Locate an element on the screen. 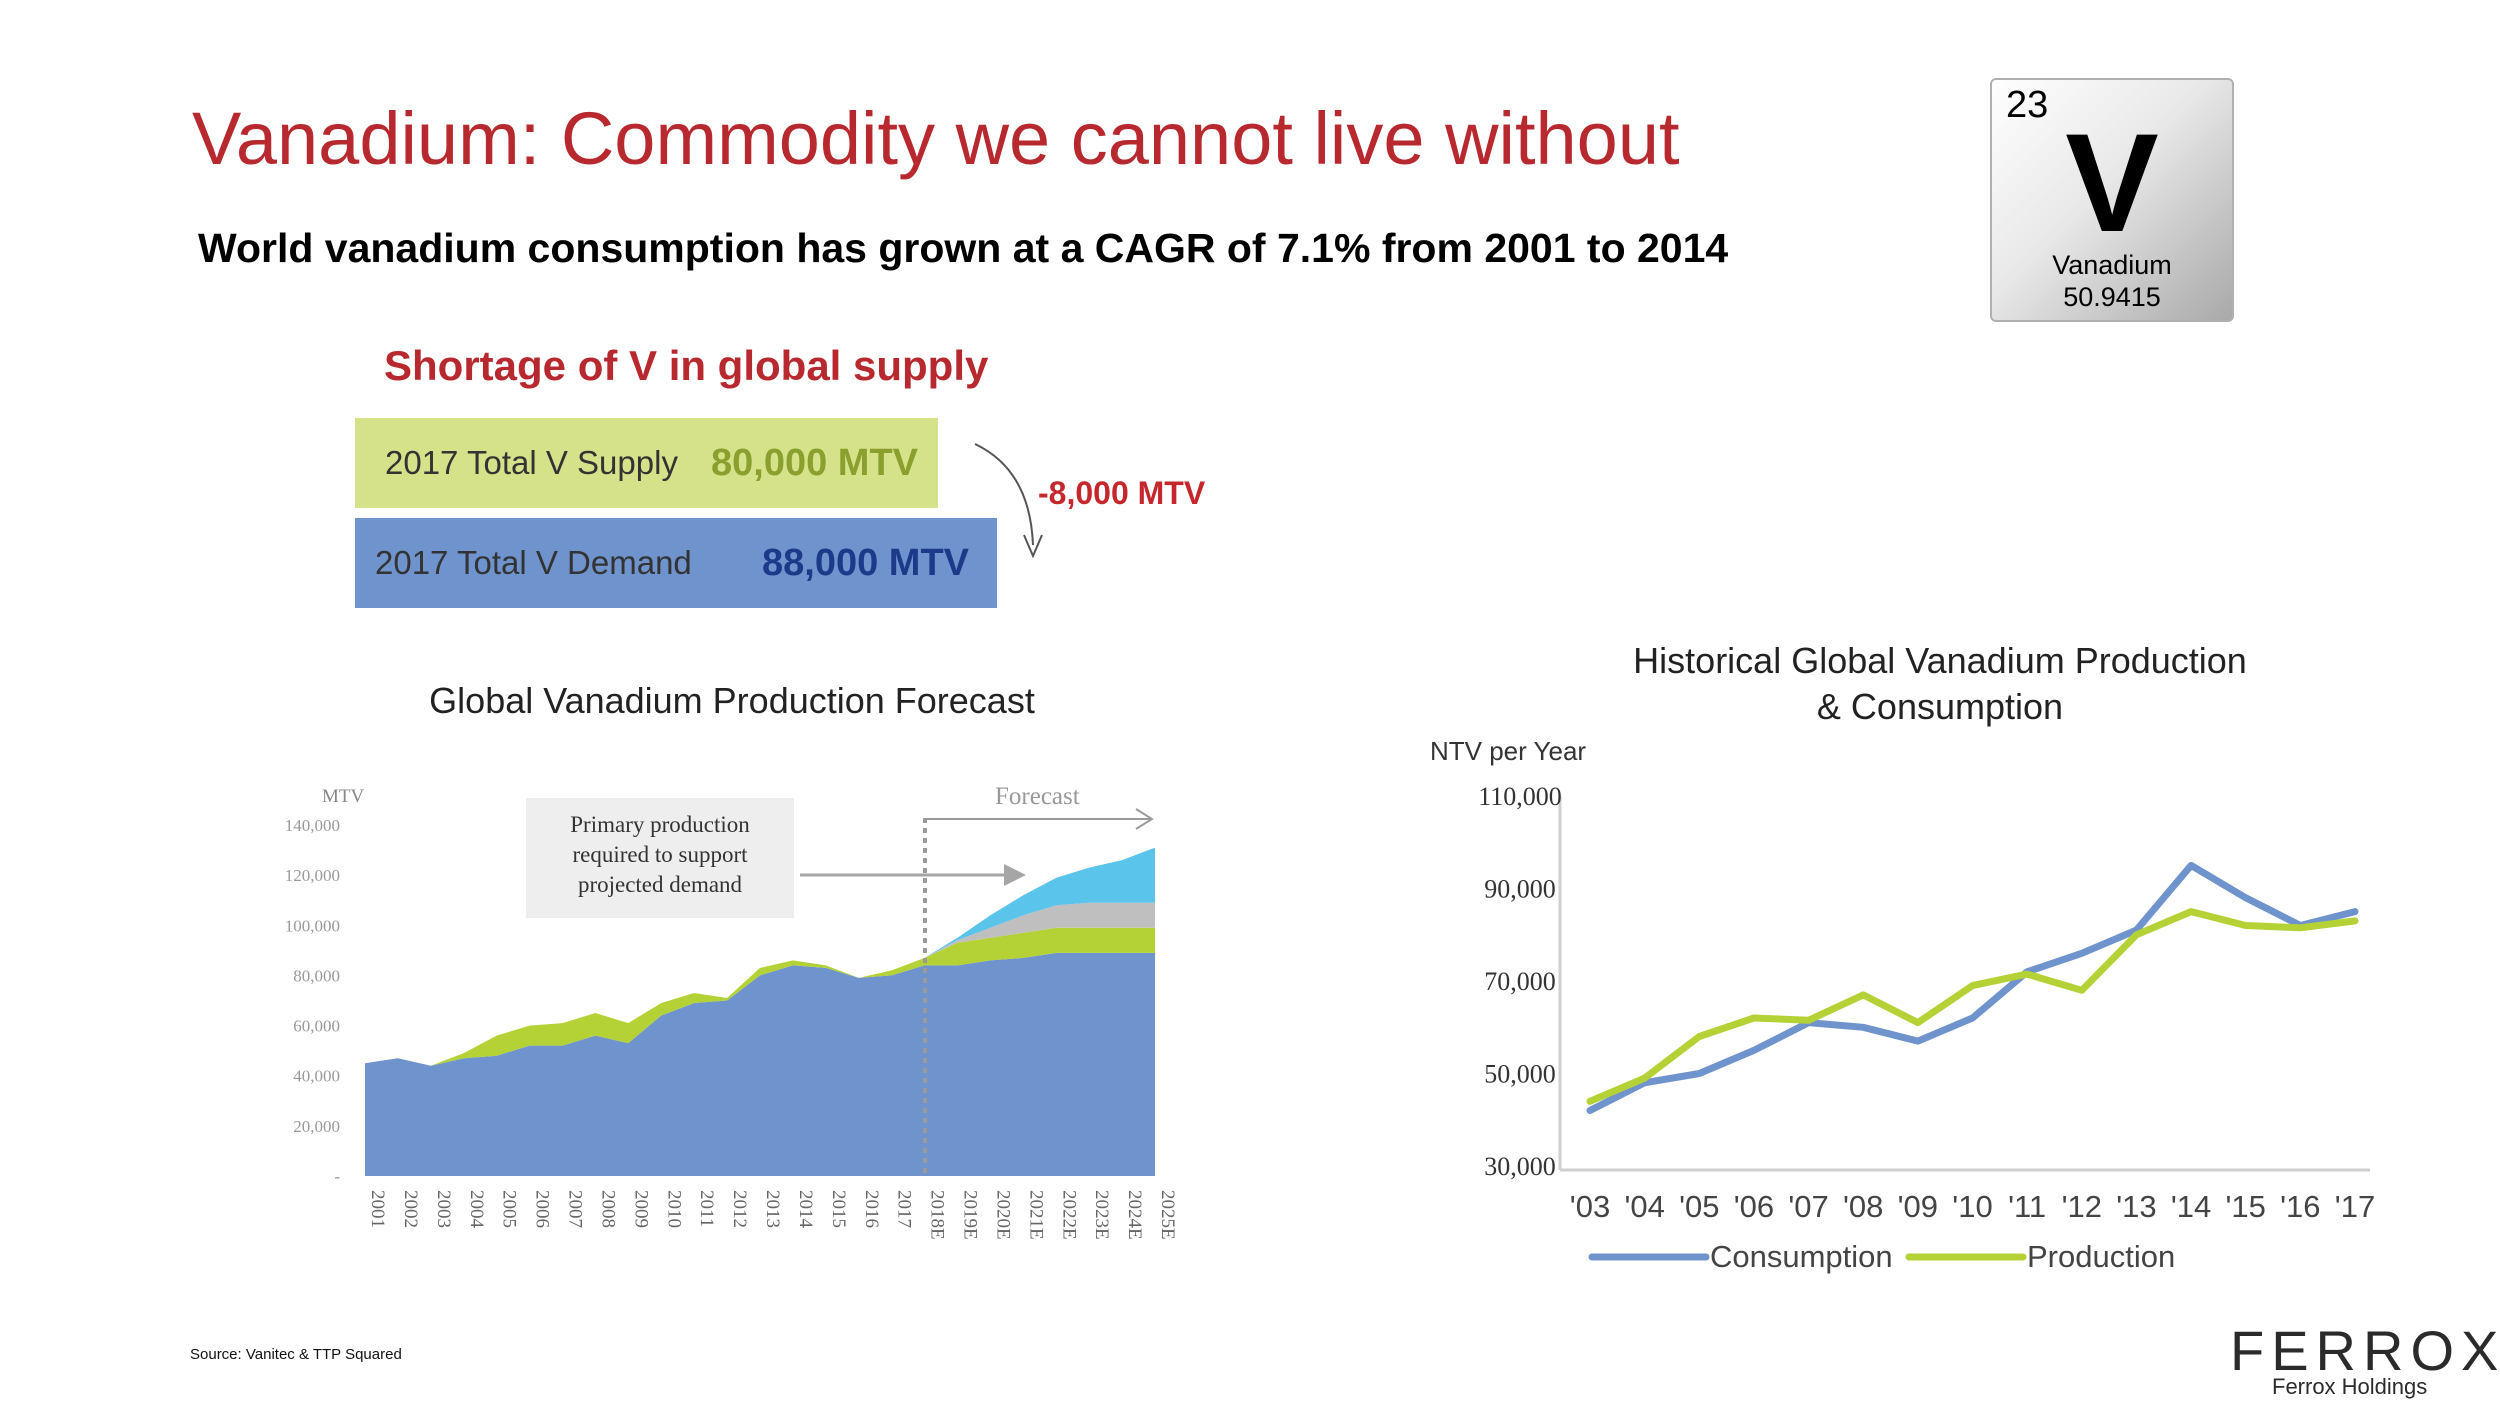  historical-x-tick: '17 is located at coordinates (2355, 1206).